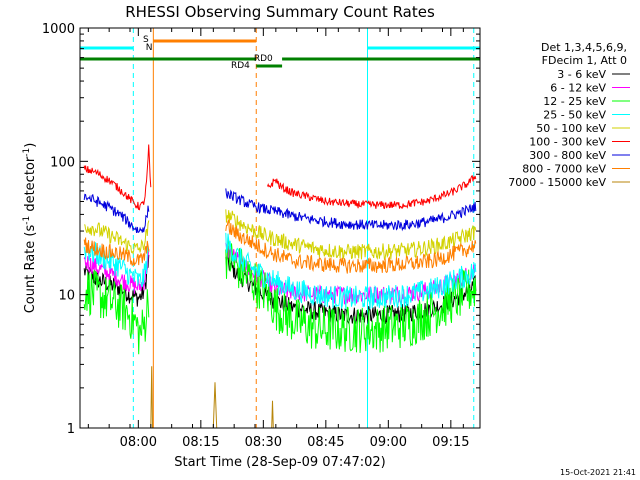 The width and height of the screenshot is (640, 480). What do you see at coordinates (388, 442) in the screenshot?
I see `x-tick-label: 09:00` at bounding box center [388, 442].